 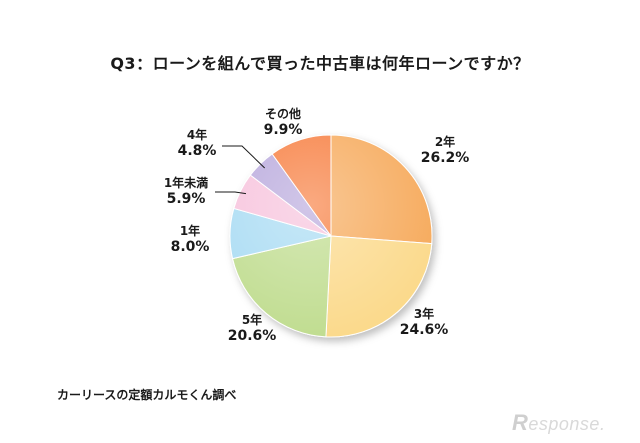 What do you see at coordinates (244, 157) in the screenshot?
I see `leader-line-4nen` at bounding box center [244, 157].